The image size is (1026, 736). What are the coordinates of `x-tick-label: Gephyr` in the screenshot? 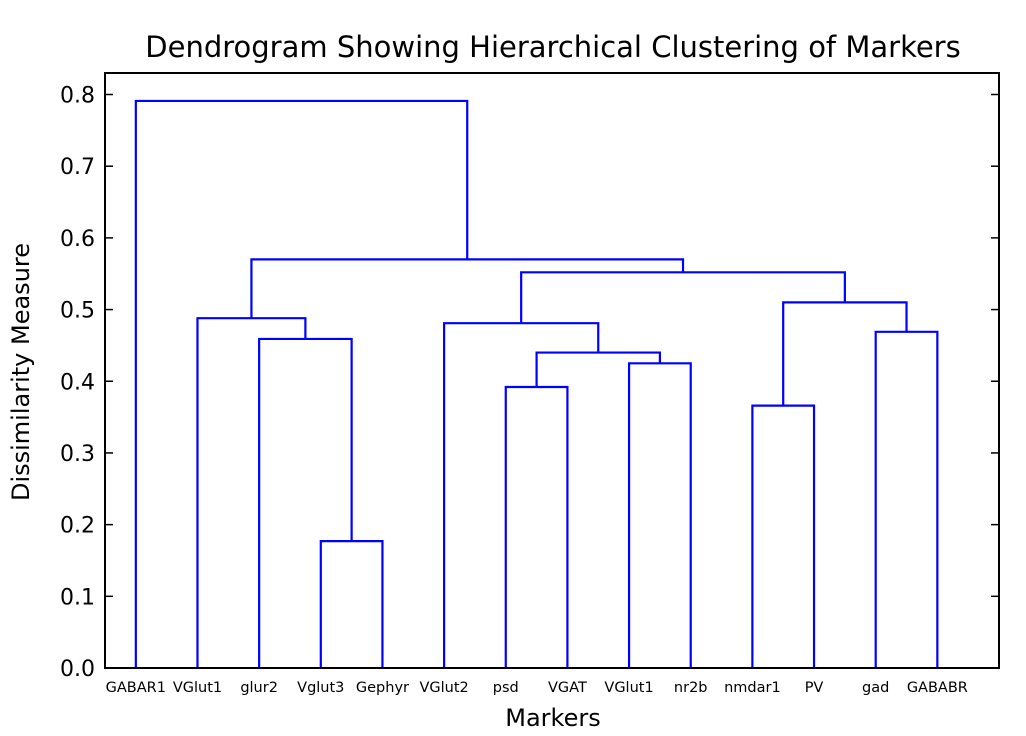 It's located at (382, 688).